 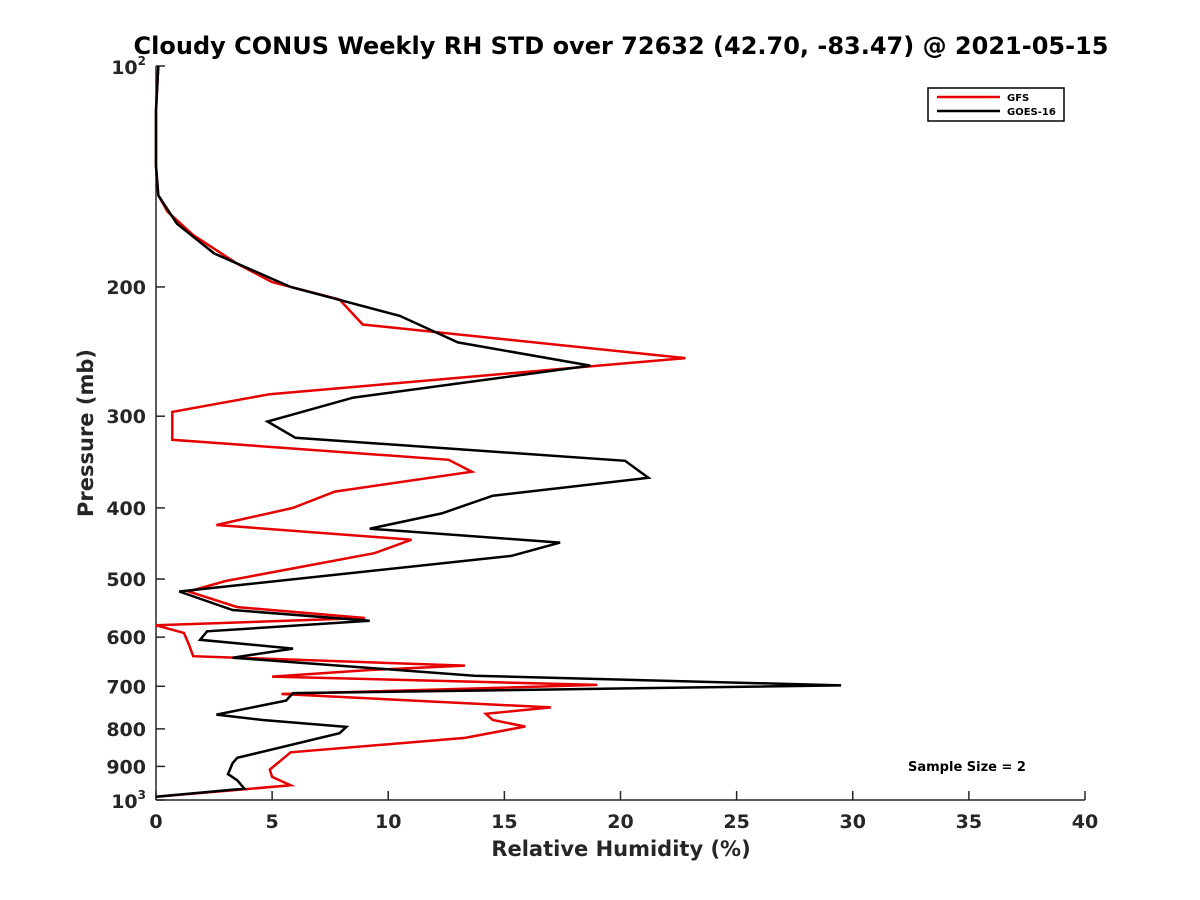 I want to click on legend: GFS GOES-16, so click(x=996, y=104).